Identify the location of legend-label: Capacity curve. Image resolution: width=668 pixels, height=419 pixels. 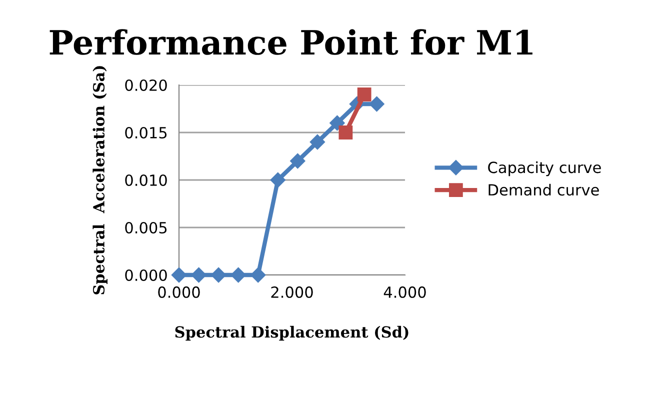
(544, 168).